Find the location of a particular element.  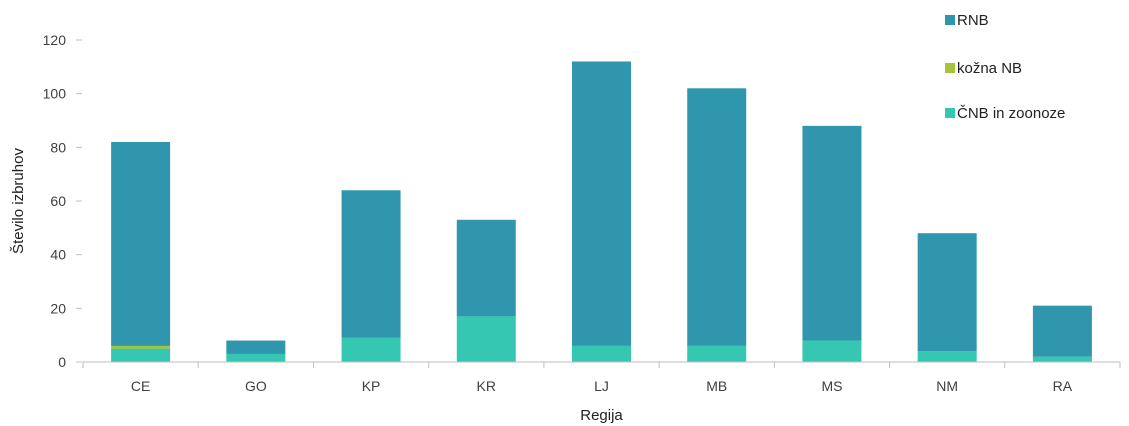

x-tick-label: LJ is located at coordinates (601, 386).